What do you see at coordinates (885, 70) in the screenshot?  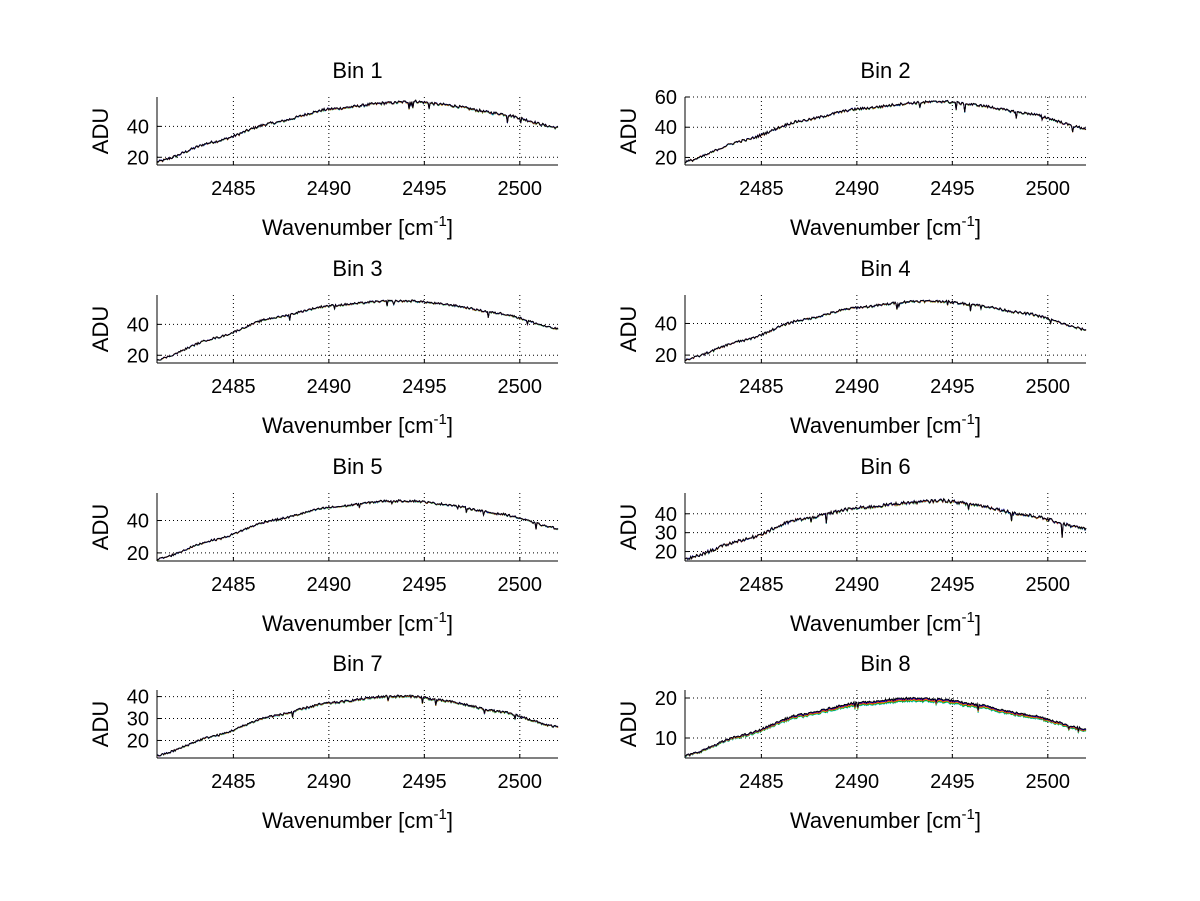 I see `subplot-title: Bin 2` at bounding box center [885, 70].